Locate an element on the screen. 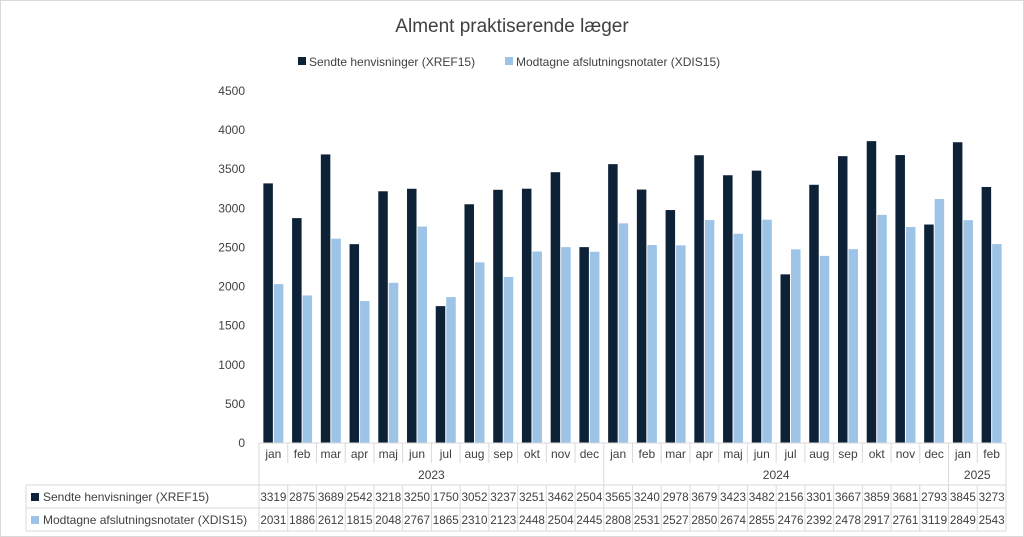 Image resolution: width=1024 pixels, height=537 pixels. table-cell: 2761 is located at coordinates (905, 520).